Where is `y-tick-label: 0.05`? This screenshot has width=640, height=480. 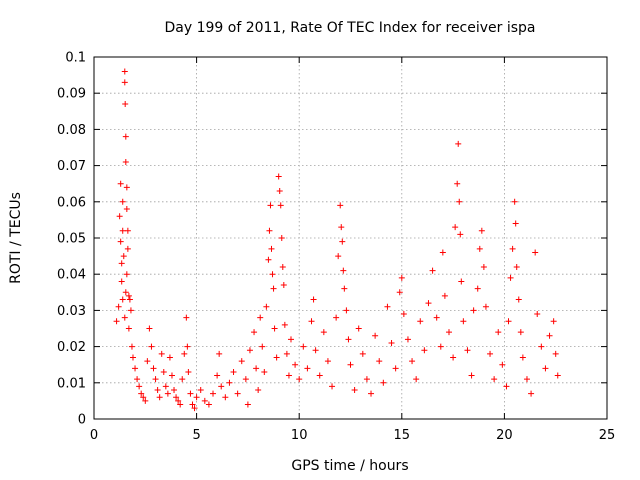
y-tick-label: 0.05 is located at coordinates (71, 239).